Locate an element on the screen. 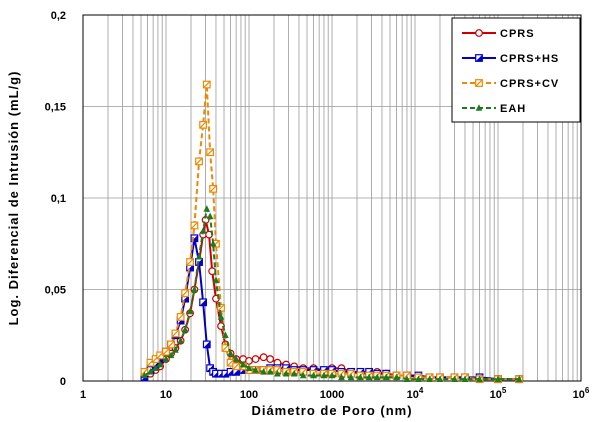 The height and width of the screenshot is (422, 602). legend-item: CPRS is located at coordinates (498, 34).